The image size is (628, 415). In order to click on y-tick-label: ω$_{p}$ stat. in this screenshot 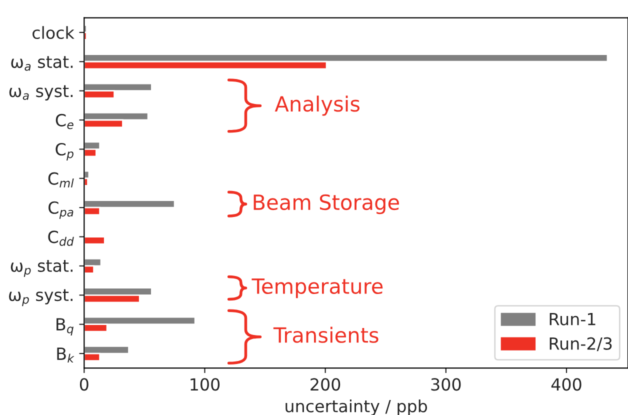, I will do `click(41, 268)`.